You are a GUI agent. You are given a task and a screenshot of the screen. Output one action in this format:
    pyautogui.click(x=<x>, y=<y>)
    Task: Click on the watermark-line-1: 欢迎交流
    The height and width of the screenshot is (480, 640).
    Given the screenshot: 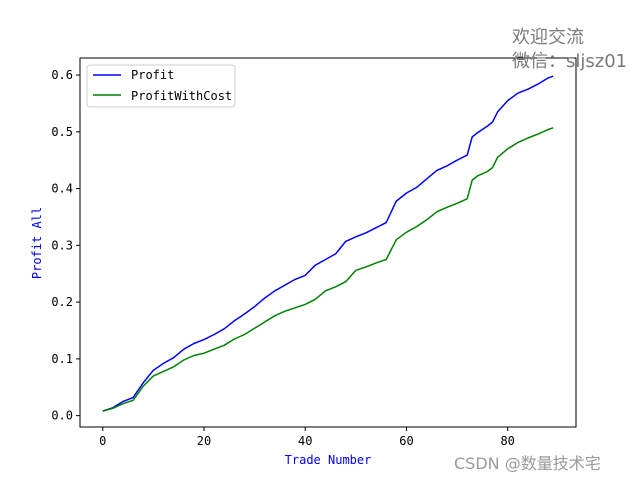 What is the action you would take?
    pyautogui.click(x=548, y=37)
    